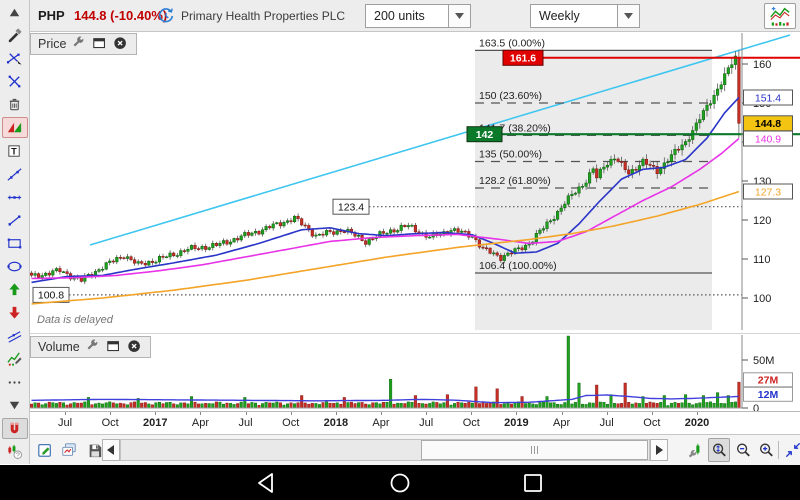 The image size is (800, 500). I want to click on data-delayed-note: Data is delayed, so click(75, 320).